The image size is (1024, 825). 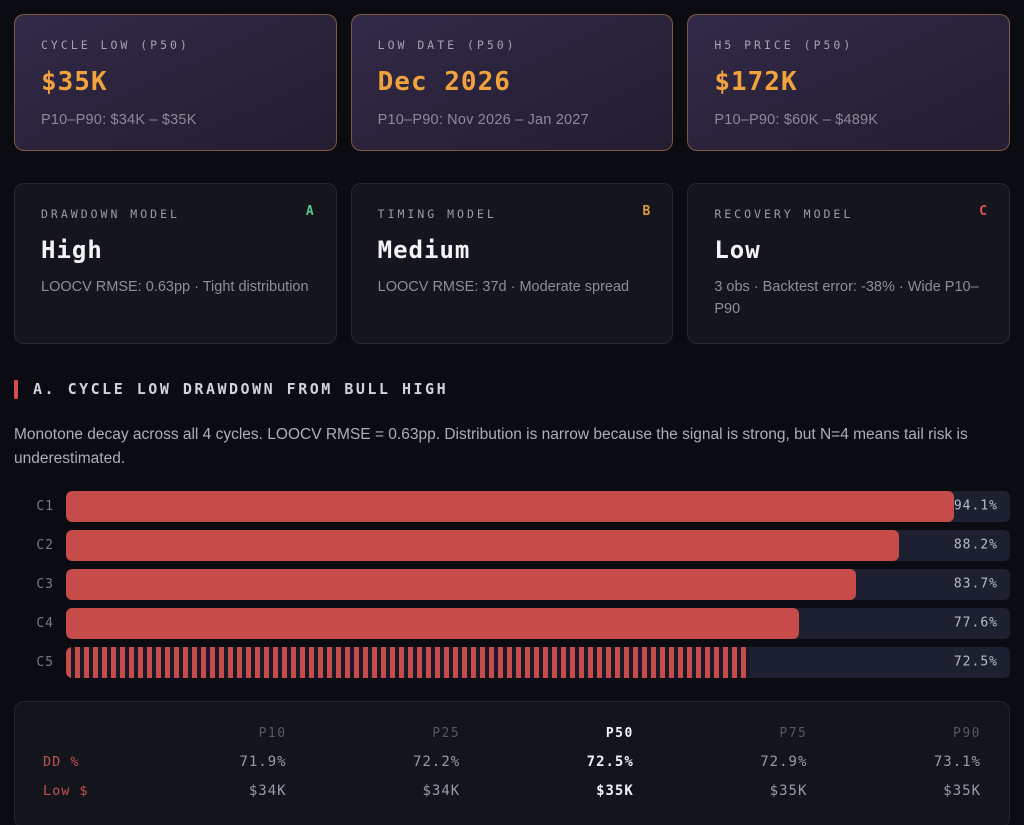 I want to click on grade-badge: B, so click(x=646, y=211).